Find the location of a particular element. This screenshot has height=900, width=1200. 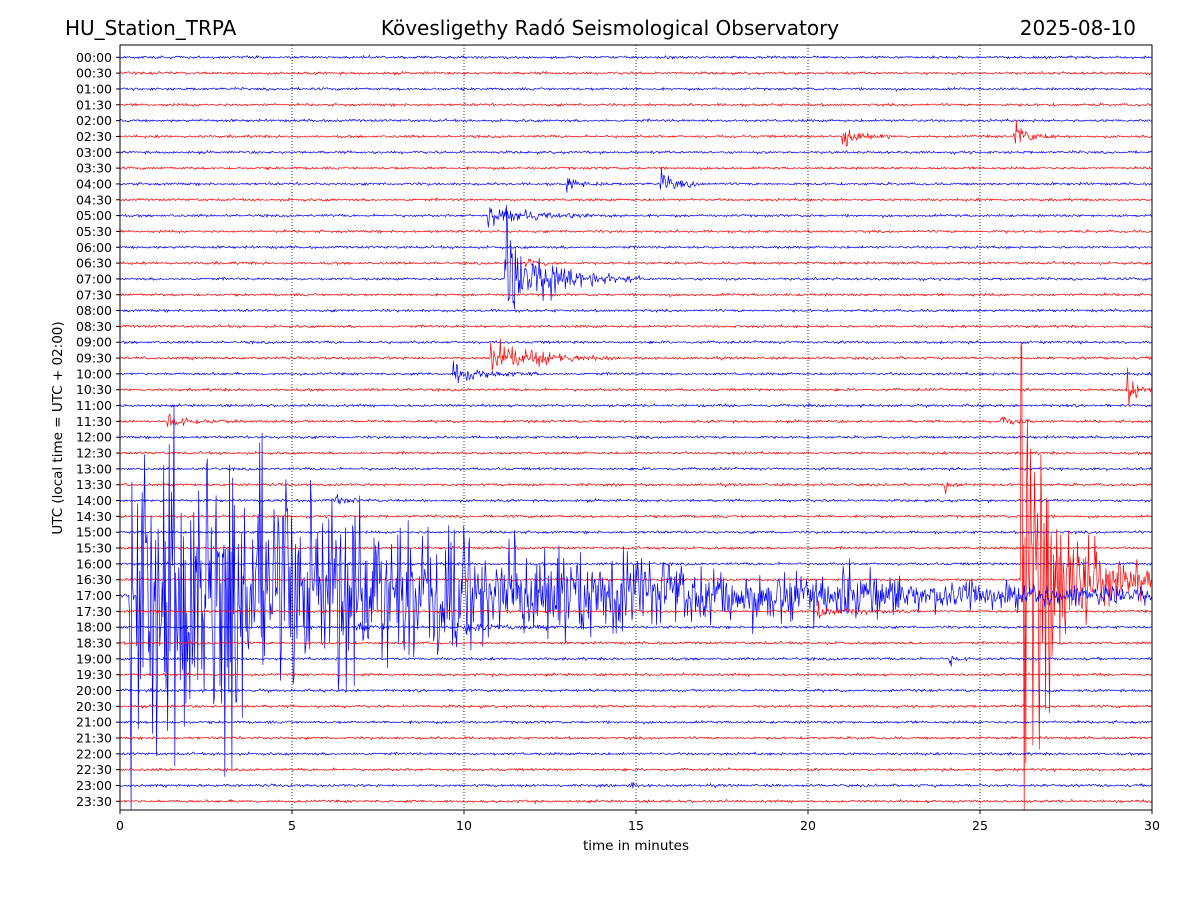

y-tick-label-22:00: 22:00 is located at coordinates (94, 753).